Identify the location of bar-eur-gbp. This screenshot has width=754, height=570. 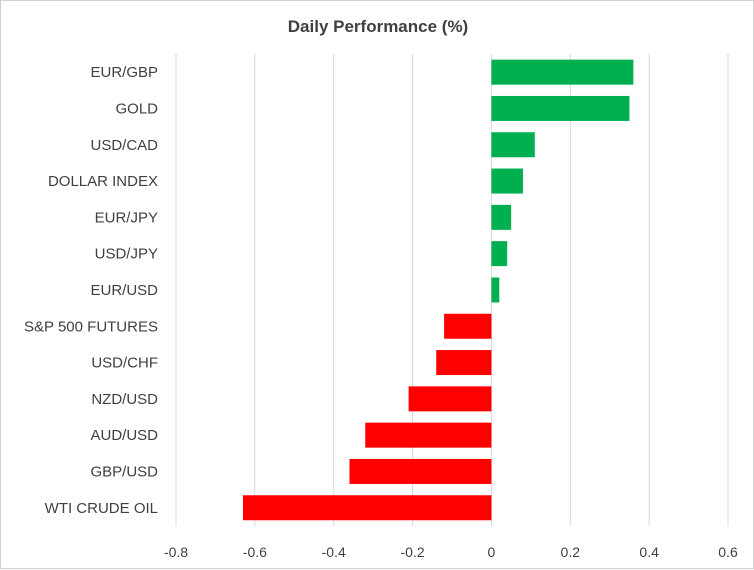
(562, 72).